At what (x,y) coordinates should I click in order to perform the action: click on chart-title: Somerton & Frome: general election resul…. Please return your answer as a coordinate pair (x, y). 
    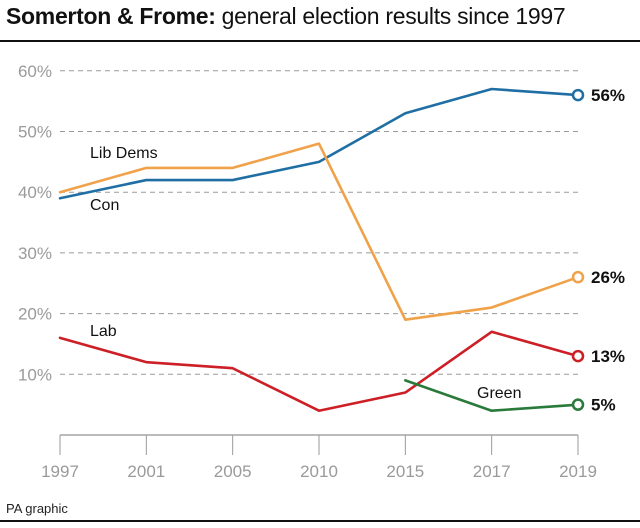
    Looking at the image, I should click on (286, 16).